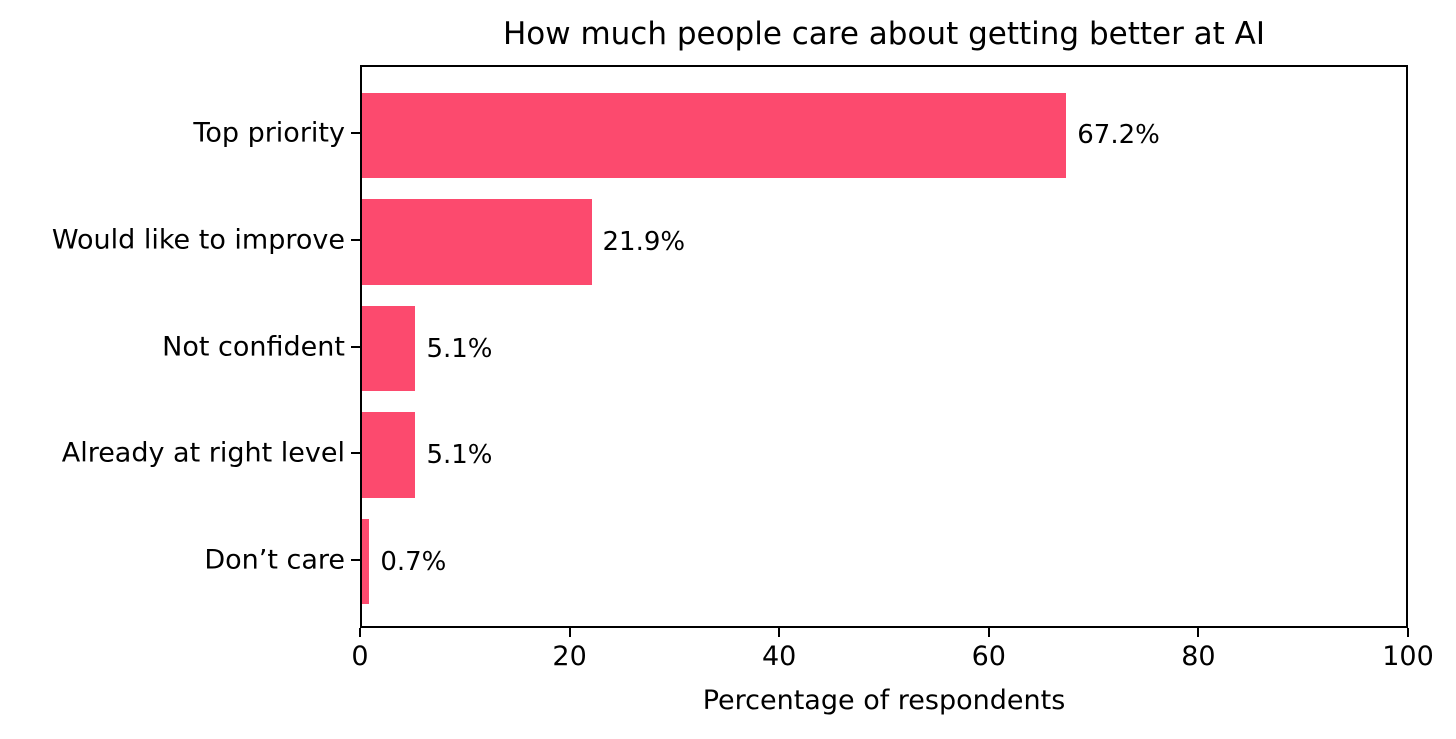  What do you see at coordinates (253, 346) in the screenshot?
I see `y-tick-label: Not confident` at bounding box center [253, 346].